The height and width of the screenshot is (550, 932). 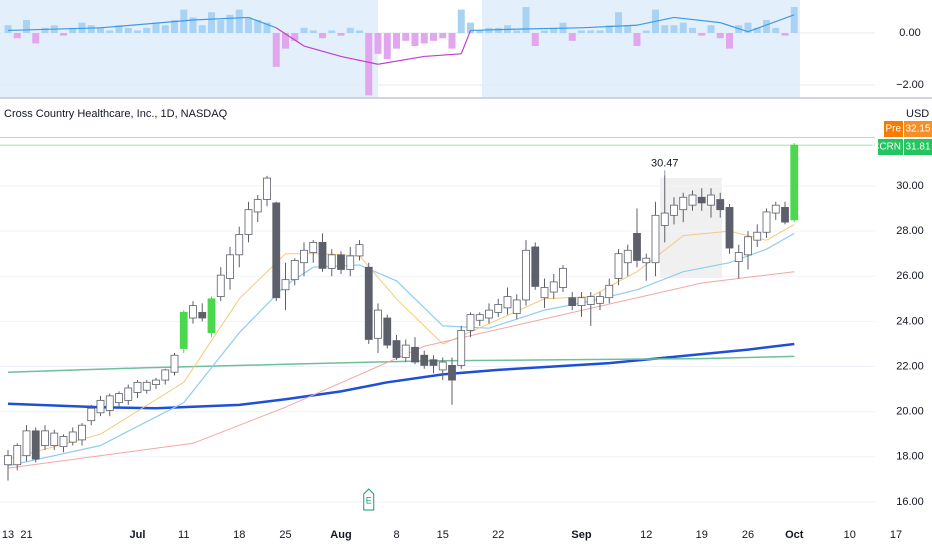 What do you see at coordinates (581, 535) in the screenshot?
I see `x-tick-label: Sep` at bounding box center [581, 535].